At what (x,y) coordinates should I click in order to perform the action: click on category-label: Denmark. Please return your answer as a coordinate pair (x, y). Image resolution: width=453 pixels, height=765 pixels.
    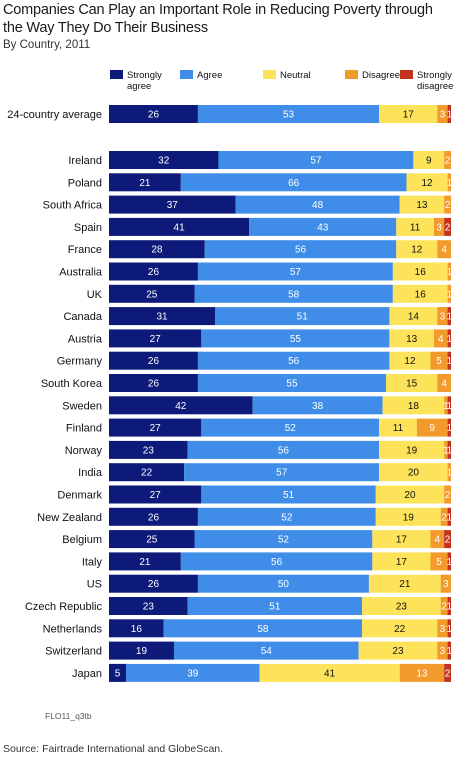
    Looking at the image, I should click on (79, 496).